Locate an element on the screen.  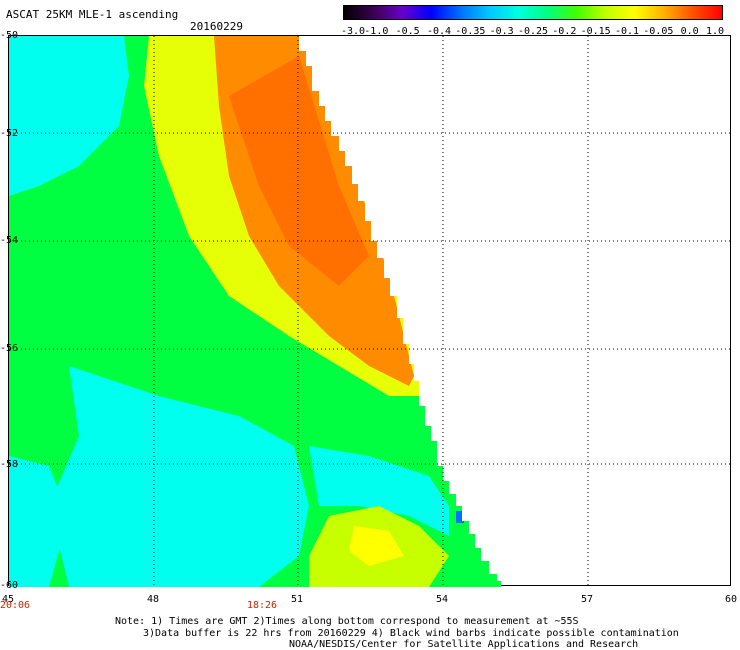
colorbar is located at coordinates (533, 12).